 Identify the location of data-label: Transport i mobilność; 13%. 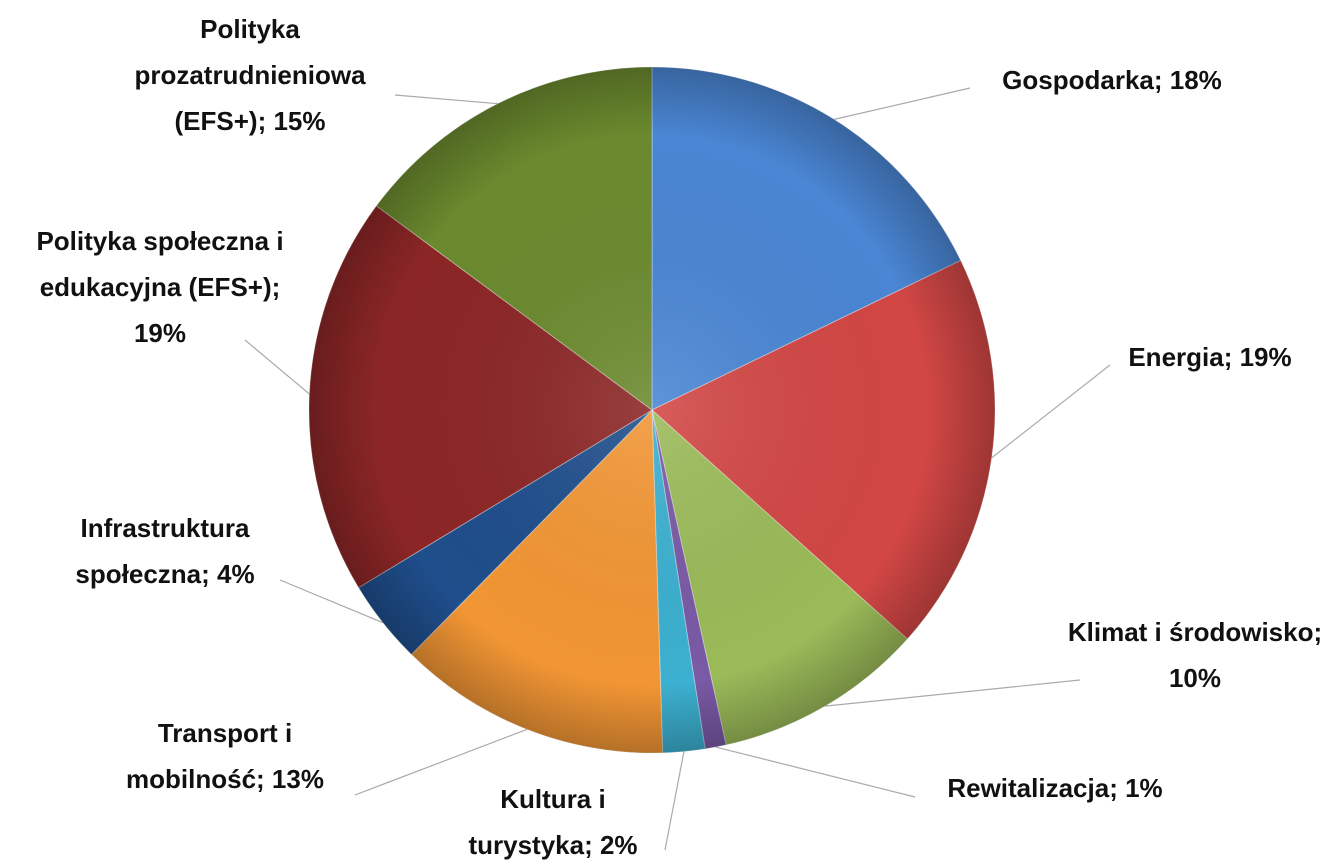
(225, 756).